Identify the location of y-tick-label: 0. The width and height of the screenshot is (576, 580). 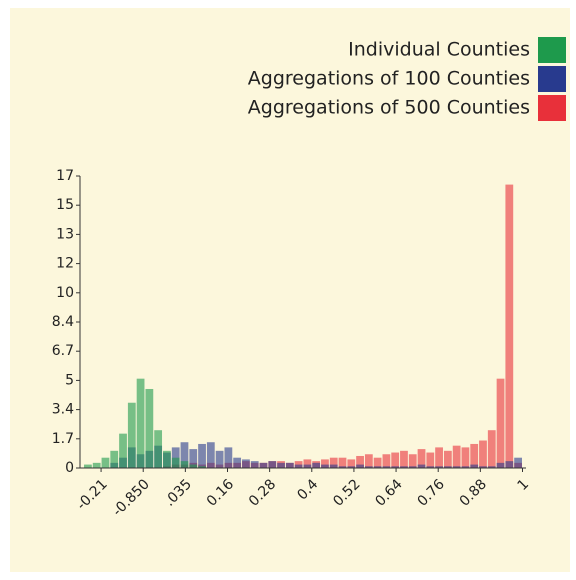
(69, 468).